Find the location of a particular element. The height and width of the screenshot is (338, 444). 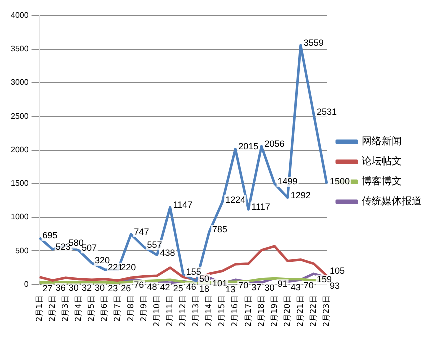

data-label: 13 is located at coordinates (231, 289).